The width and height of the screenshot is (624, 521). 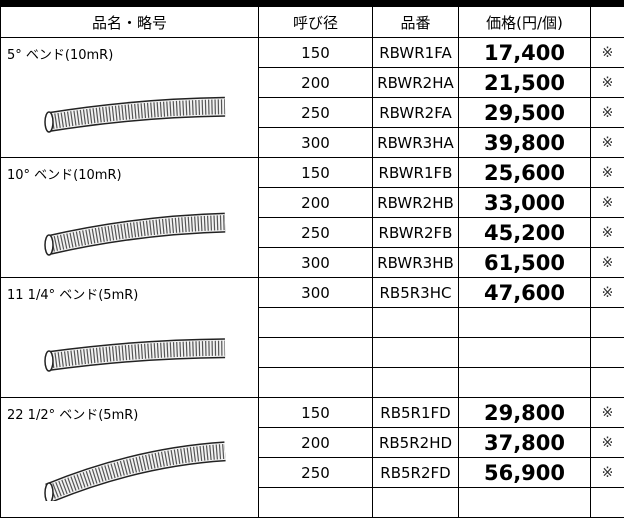 What do you see at coordinates (64, 175) in the screenshot?
I see `product-name: 10° ベンド(10mR)` at bounding box center [64, 175].